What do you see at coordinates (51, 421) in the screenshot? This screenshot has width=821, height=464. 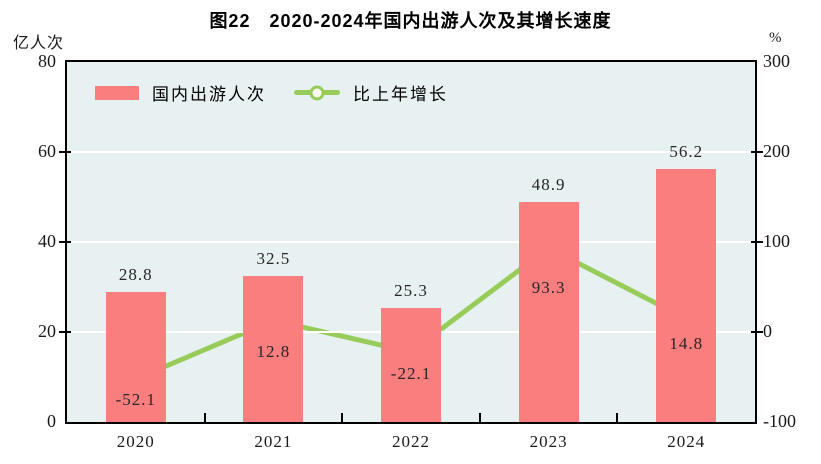 I see `left-axis-tick-label: 0` at bounding box center [51, 421].